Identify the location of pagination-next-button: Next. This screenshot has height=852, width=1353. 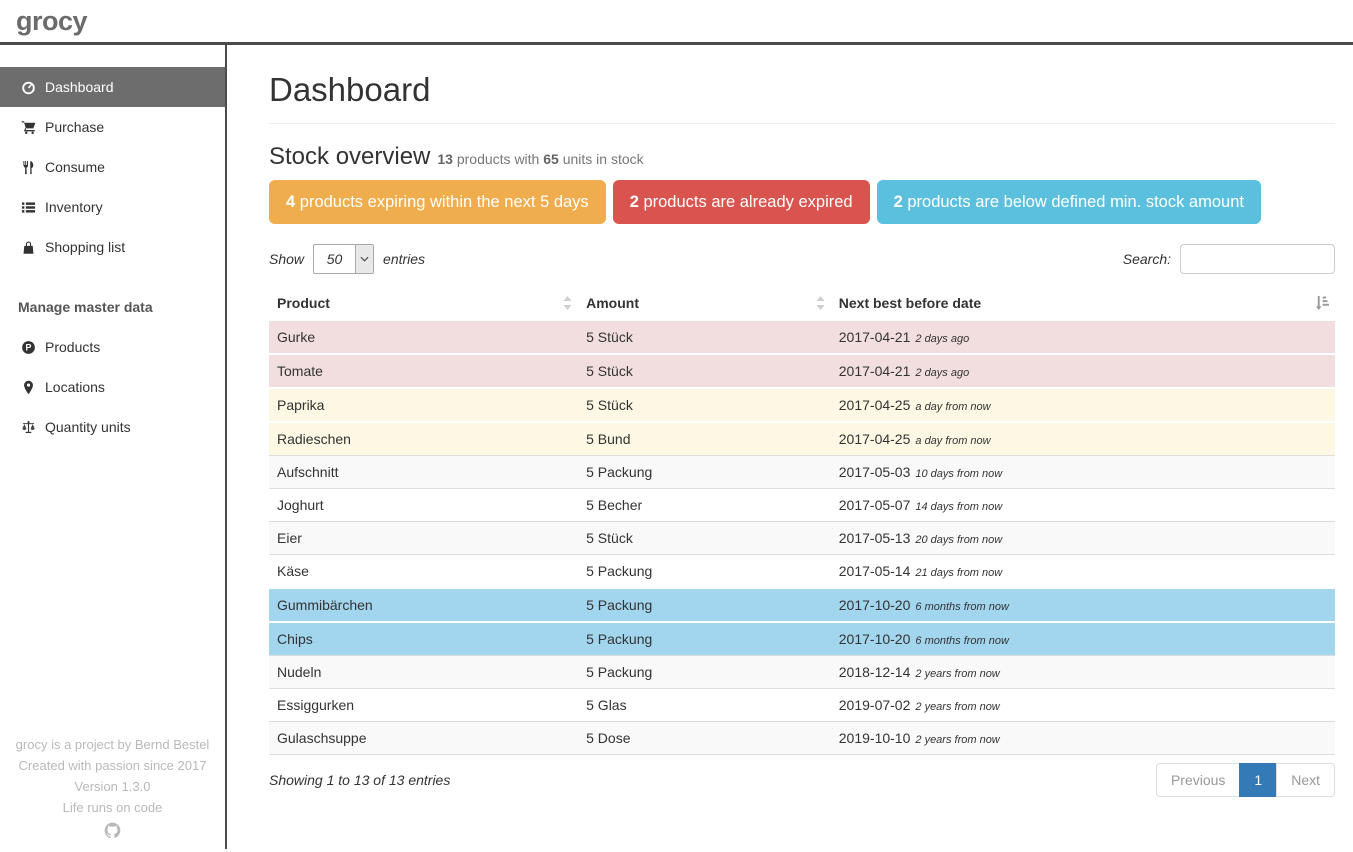
(1305, 780).